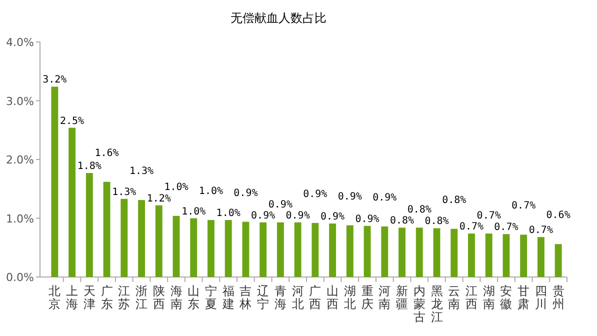  I want to click on x-tick-label: 浙江, so click(142, 297).